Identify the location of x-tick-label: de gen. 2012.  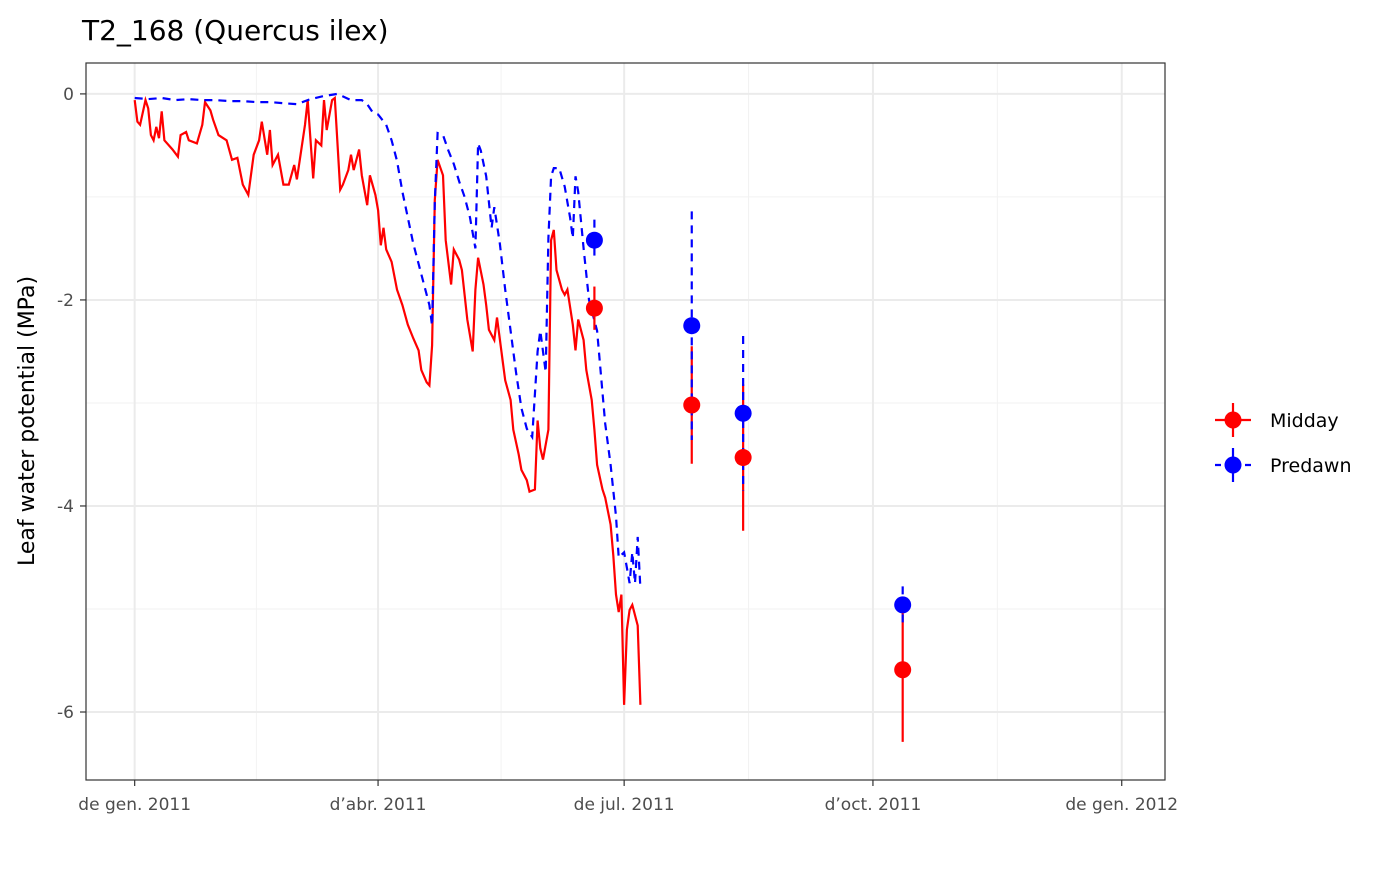
(1121, 805).